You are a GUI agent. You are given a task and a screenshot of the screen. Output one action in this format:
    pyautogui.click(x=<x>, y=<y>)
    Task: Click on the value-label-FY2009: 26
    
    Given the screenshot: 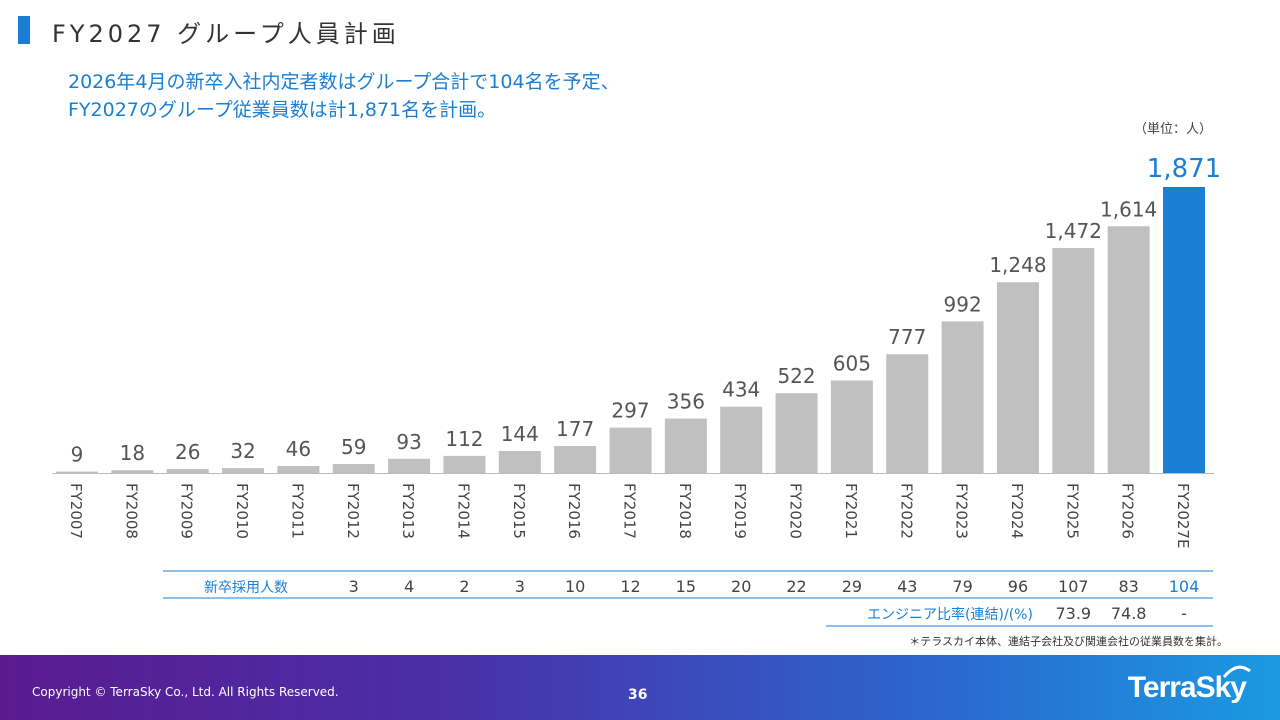 What is the action you would take?
    pyautogui.click(x=187, y=452)
    